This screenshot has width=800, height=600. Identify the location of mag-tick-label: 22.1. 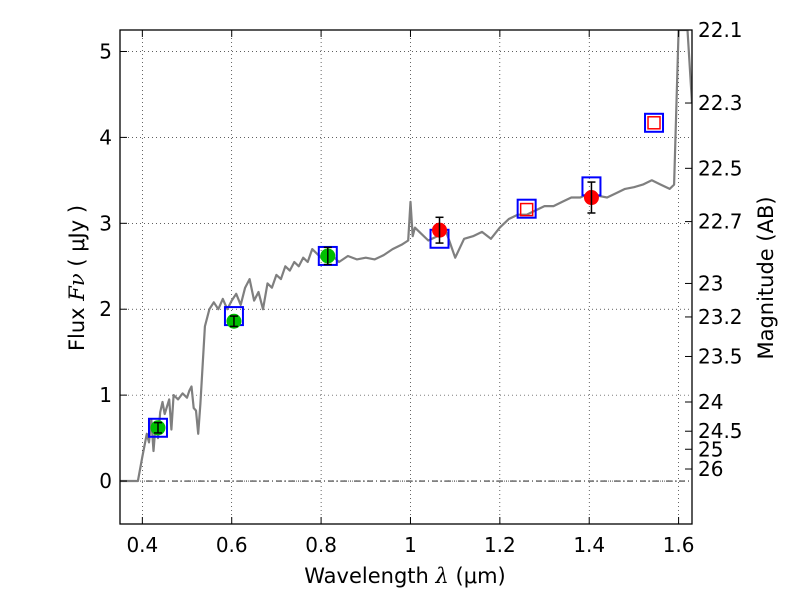
(720, 30).